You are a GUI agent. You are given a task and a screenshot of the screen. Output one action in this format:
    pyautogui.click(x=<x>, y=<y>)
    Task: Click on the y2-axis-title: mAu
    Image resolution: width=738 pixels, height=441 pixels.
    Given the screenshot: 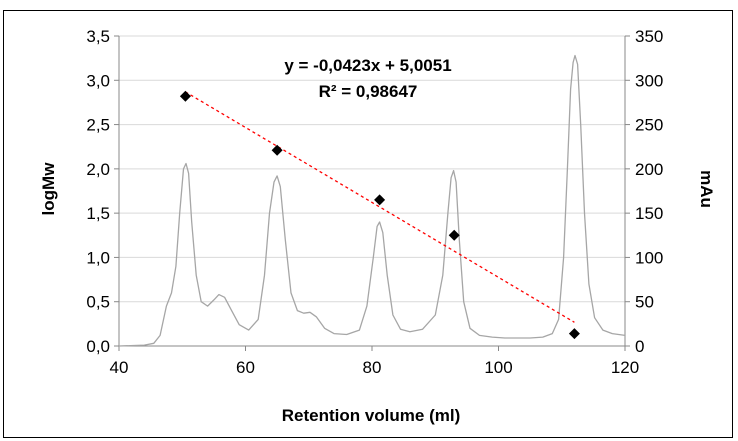 What is the action you would take?
    pyautogui.click(x=706, y=189)
    